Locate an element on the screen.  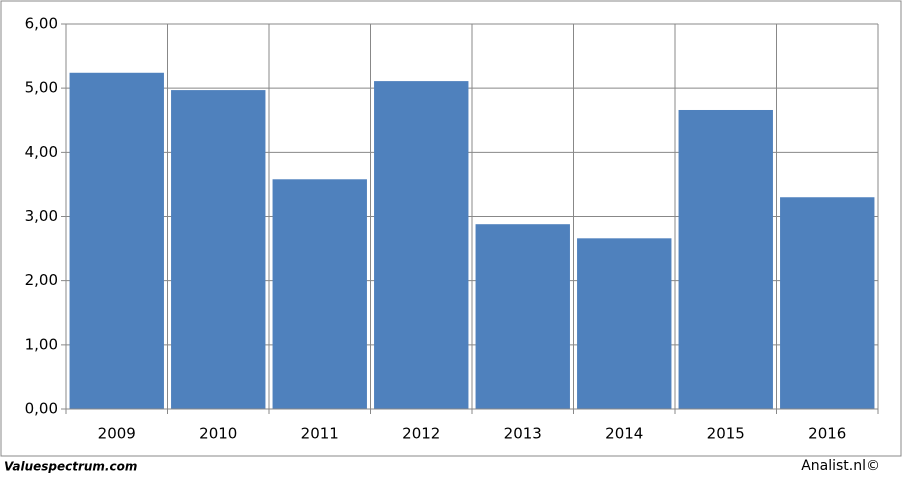
source-left: Valuespectrum.com is located at coordinates (70, 467).